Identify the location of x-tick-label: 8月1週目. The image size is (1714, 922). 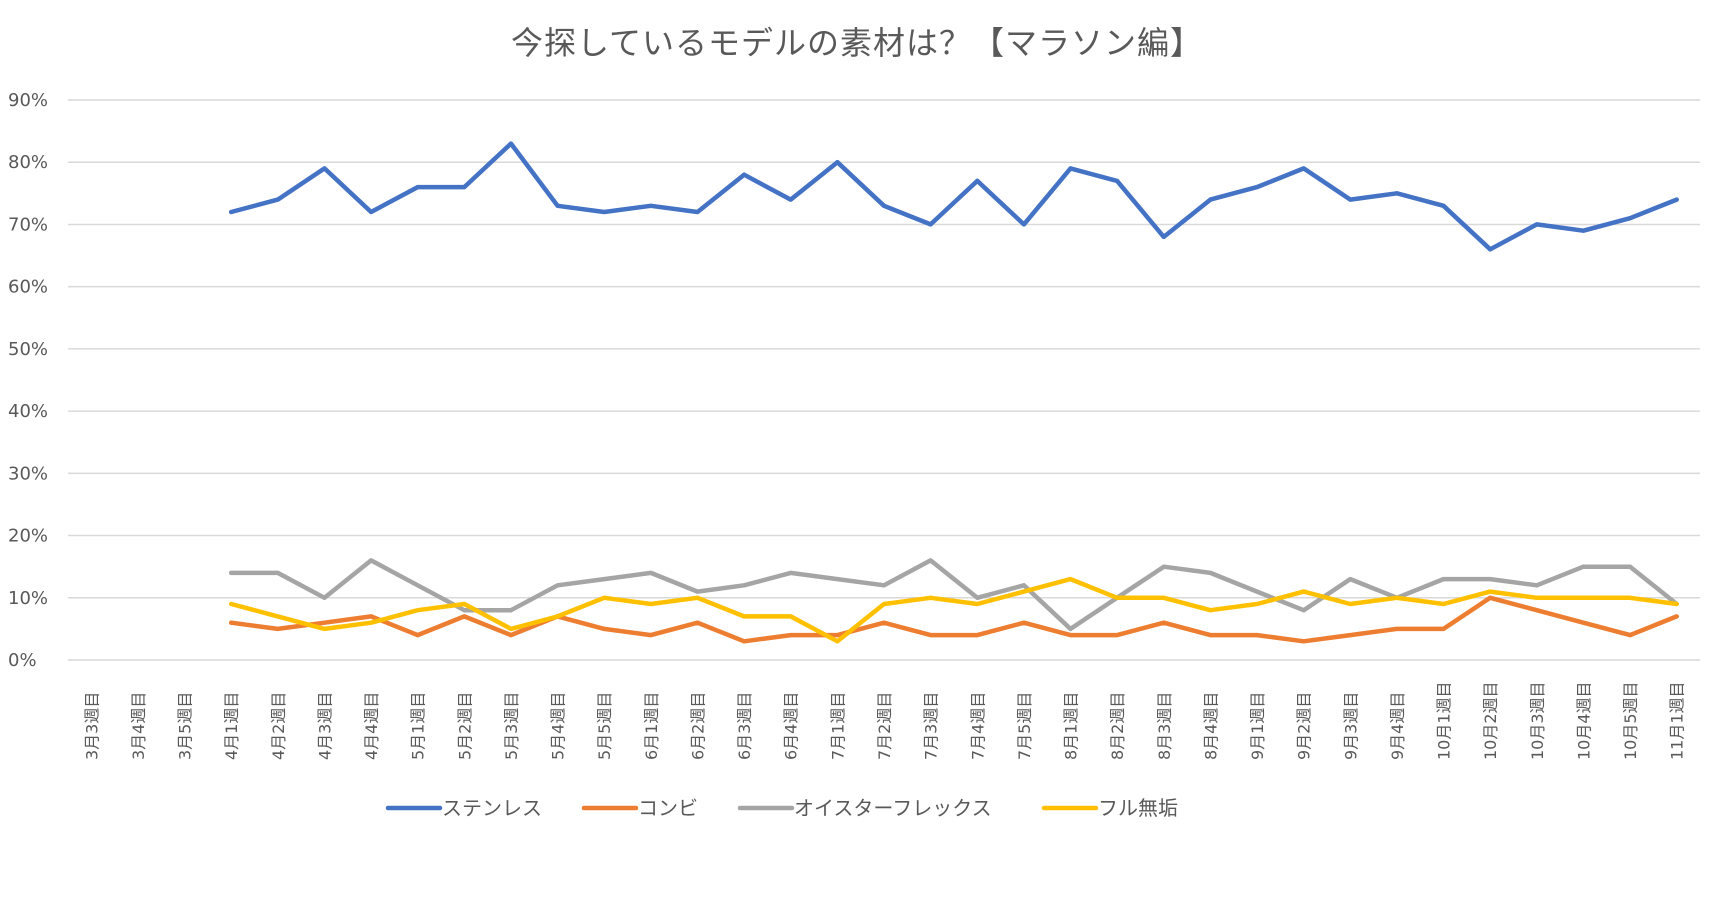
(1071, 726).